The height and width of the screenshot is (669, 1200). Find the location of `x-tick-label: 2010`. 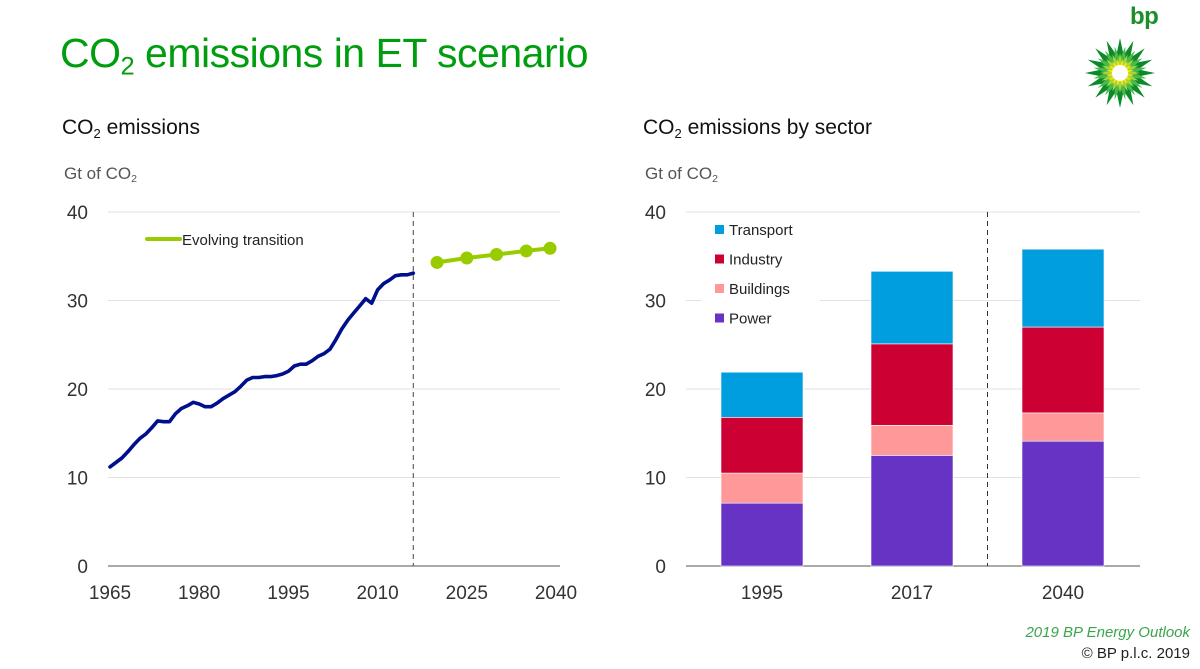

x-tick-label: 2010 is located at coordinates (377, 593).